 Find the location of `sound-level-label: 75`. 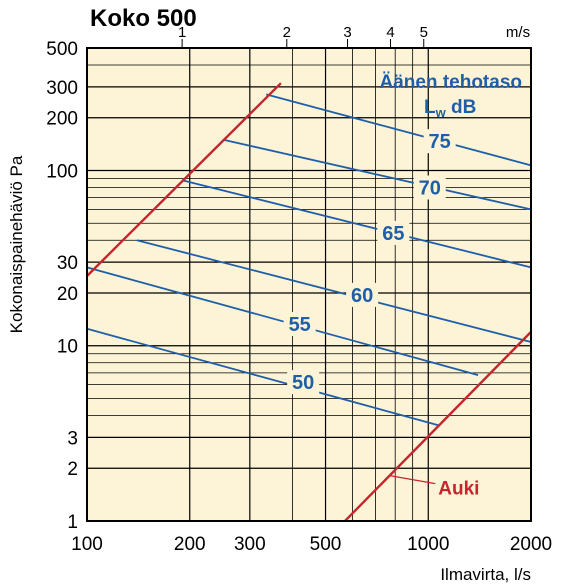

sound-level-label: 75 is located at coordinates (440, 142).